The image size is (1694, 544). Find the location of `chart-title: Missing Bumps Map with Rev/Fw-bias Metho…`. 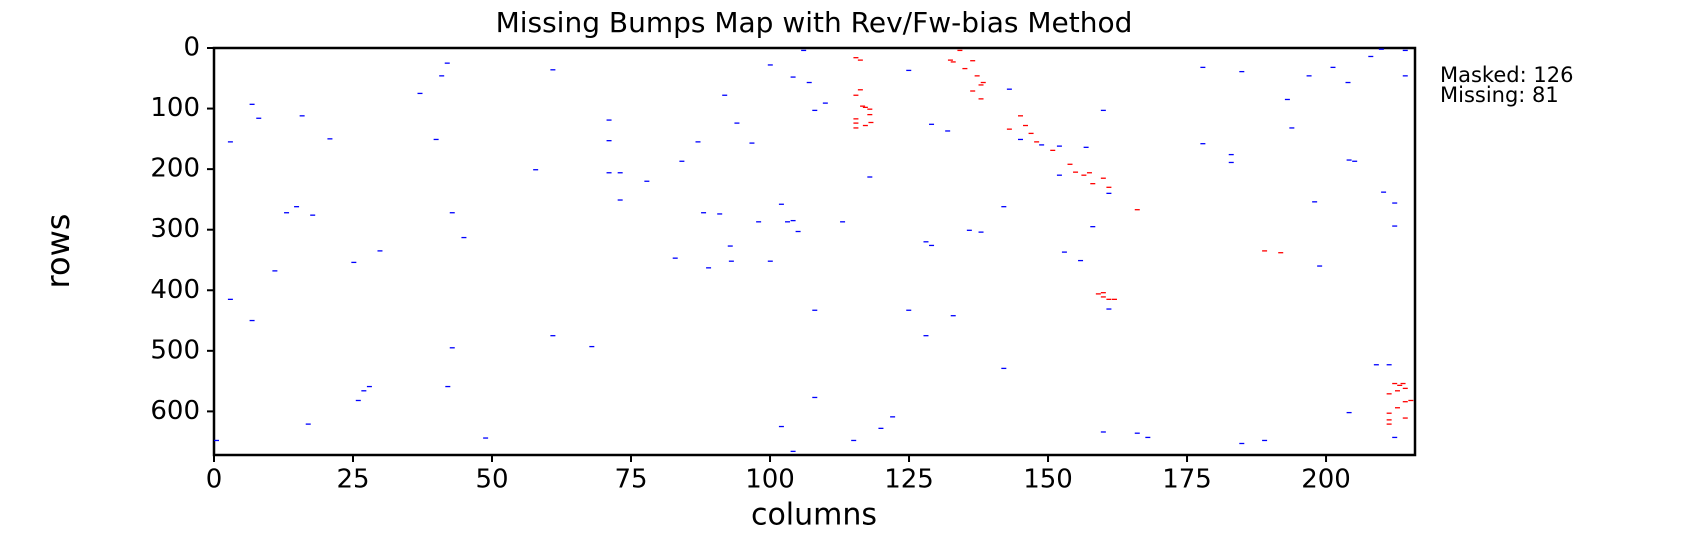

chart-title: Missing Bumps Map with Rev/Fw-bias Metho… is located at coordinates (814, 22).